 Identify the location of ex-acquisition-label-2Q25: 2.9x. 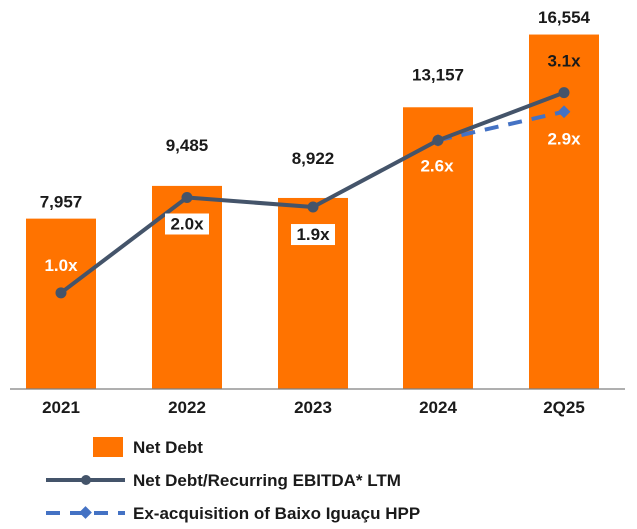
(564, 139).